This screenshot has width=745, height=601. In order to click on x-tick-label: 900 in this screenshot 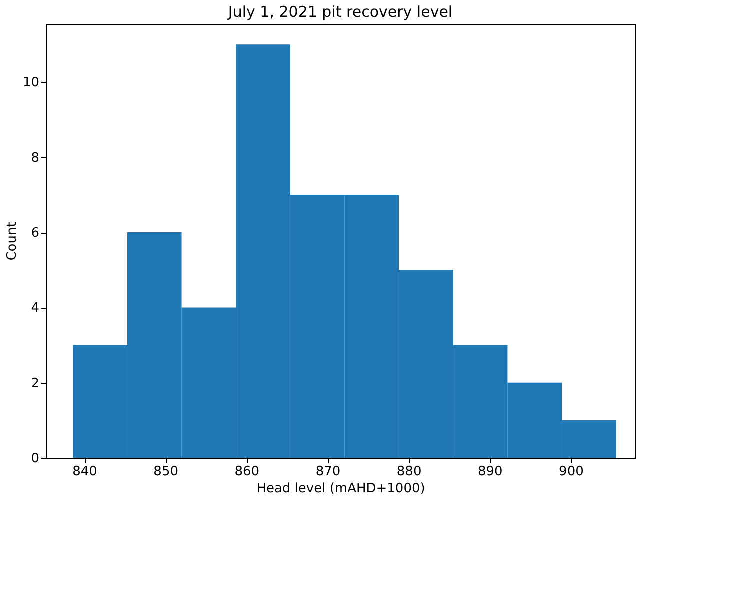, I will do `click(571, 472)`.